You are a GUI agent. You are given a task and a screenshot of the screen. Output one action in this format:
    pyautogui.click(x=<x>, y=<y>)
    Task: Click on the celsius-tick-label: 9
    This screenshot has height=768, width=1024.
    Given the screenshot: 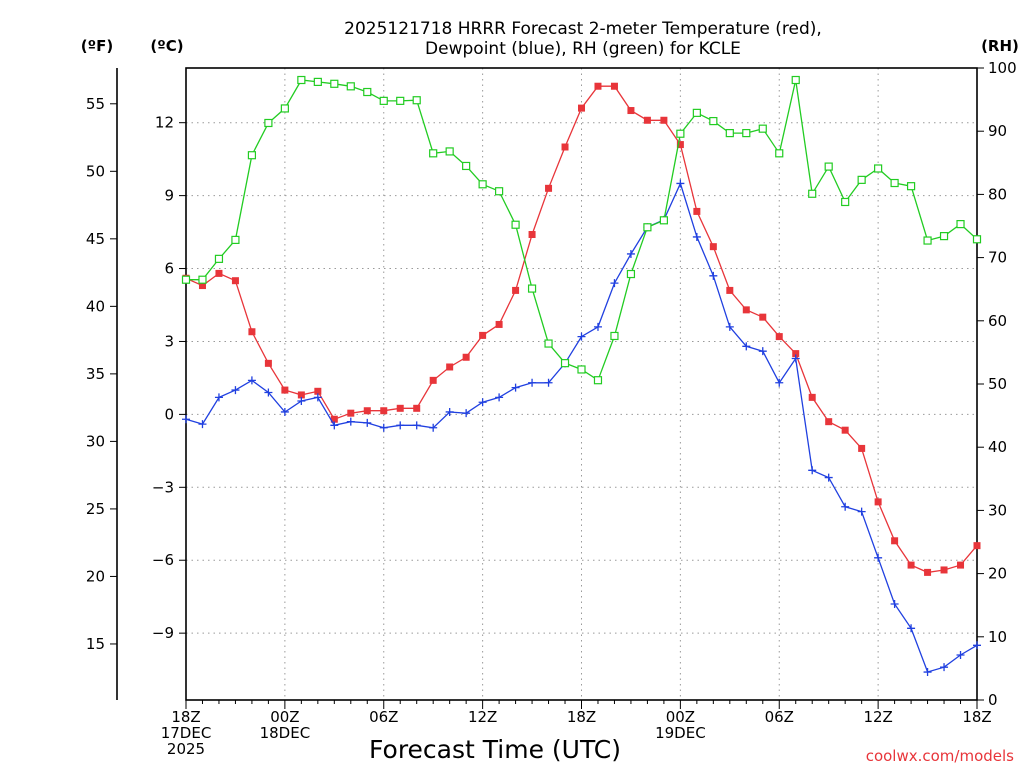 What is the action you would take?
    pyautogui.click(x=169, y=196)
    